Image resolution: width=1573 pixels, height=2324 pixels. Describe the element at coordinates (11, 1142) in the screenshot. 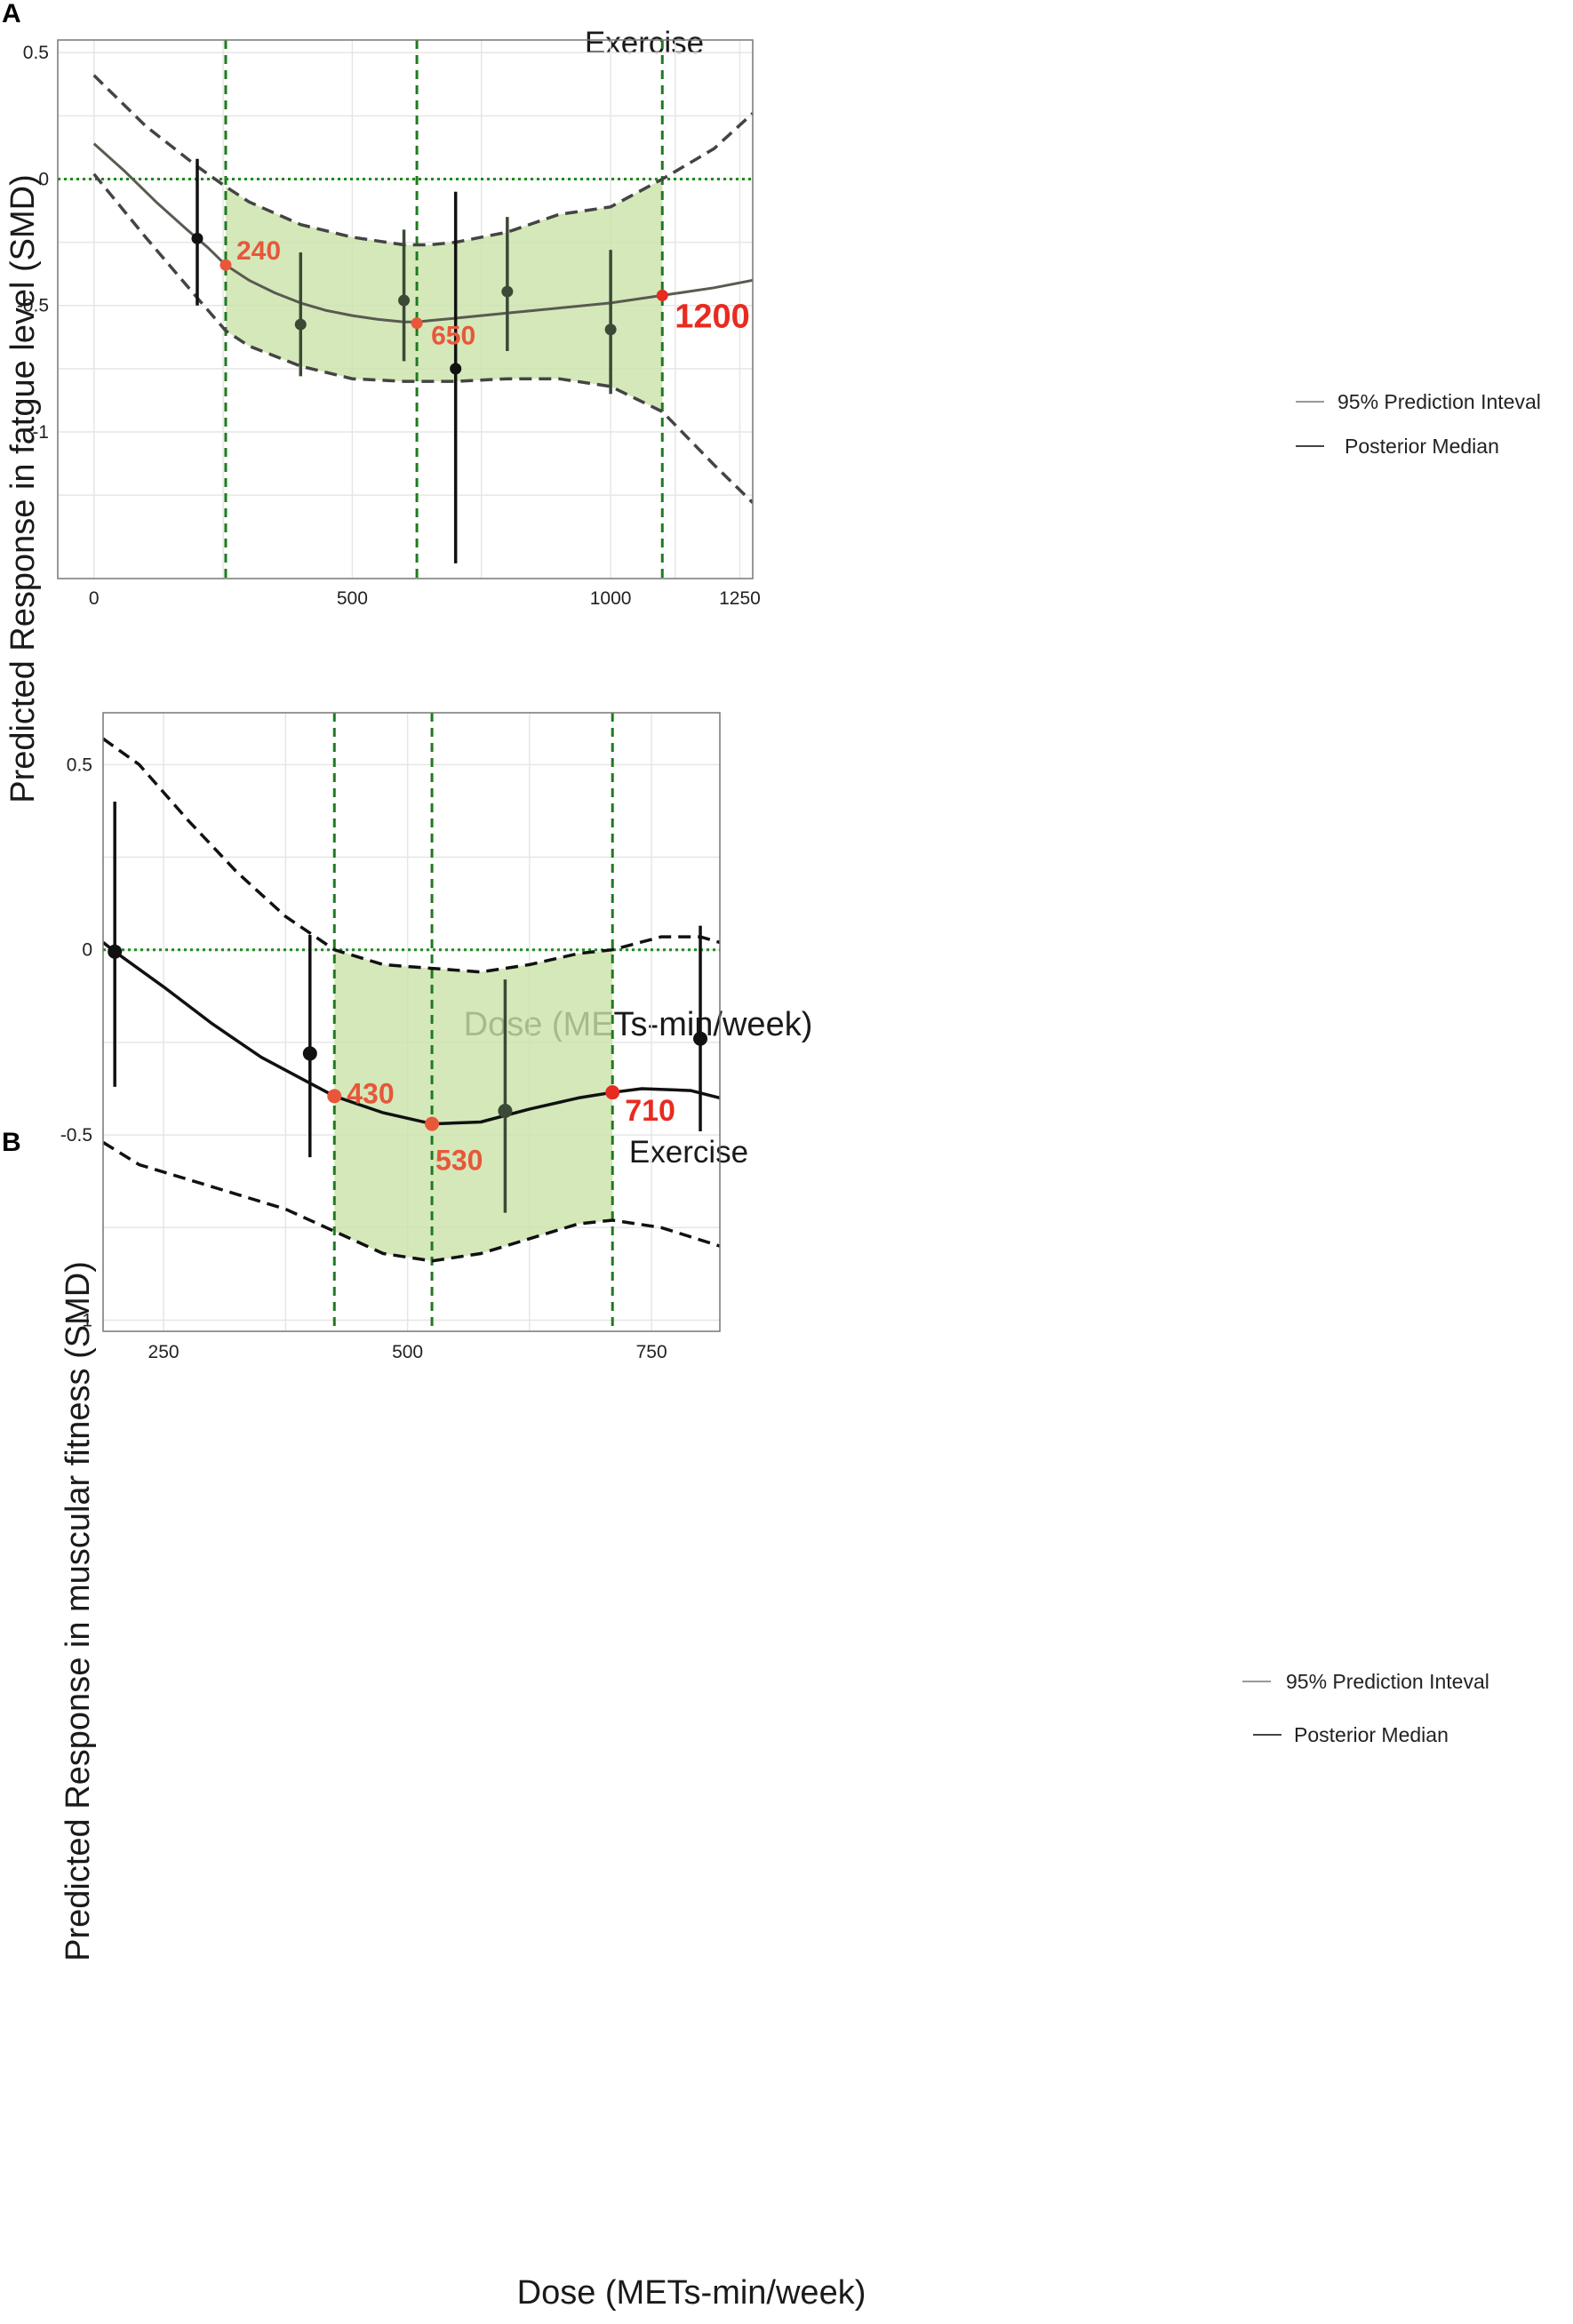

I see `panel-letter-b: B` at that location.